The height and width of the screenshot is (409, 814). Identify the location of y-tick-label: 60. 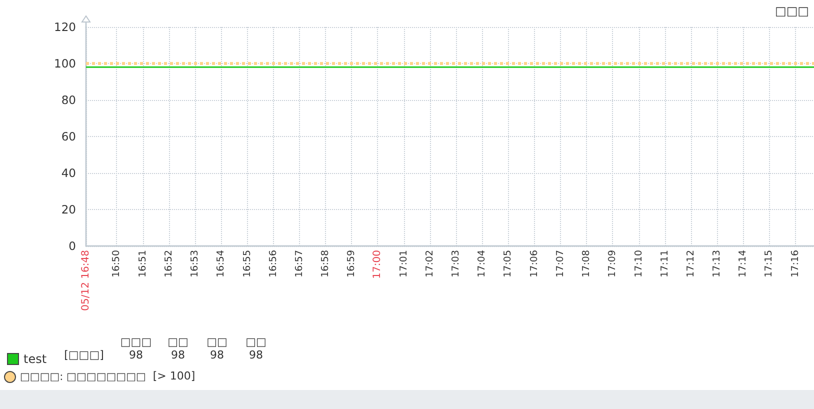
(68, 137).